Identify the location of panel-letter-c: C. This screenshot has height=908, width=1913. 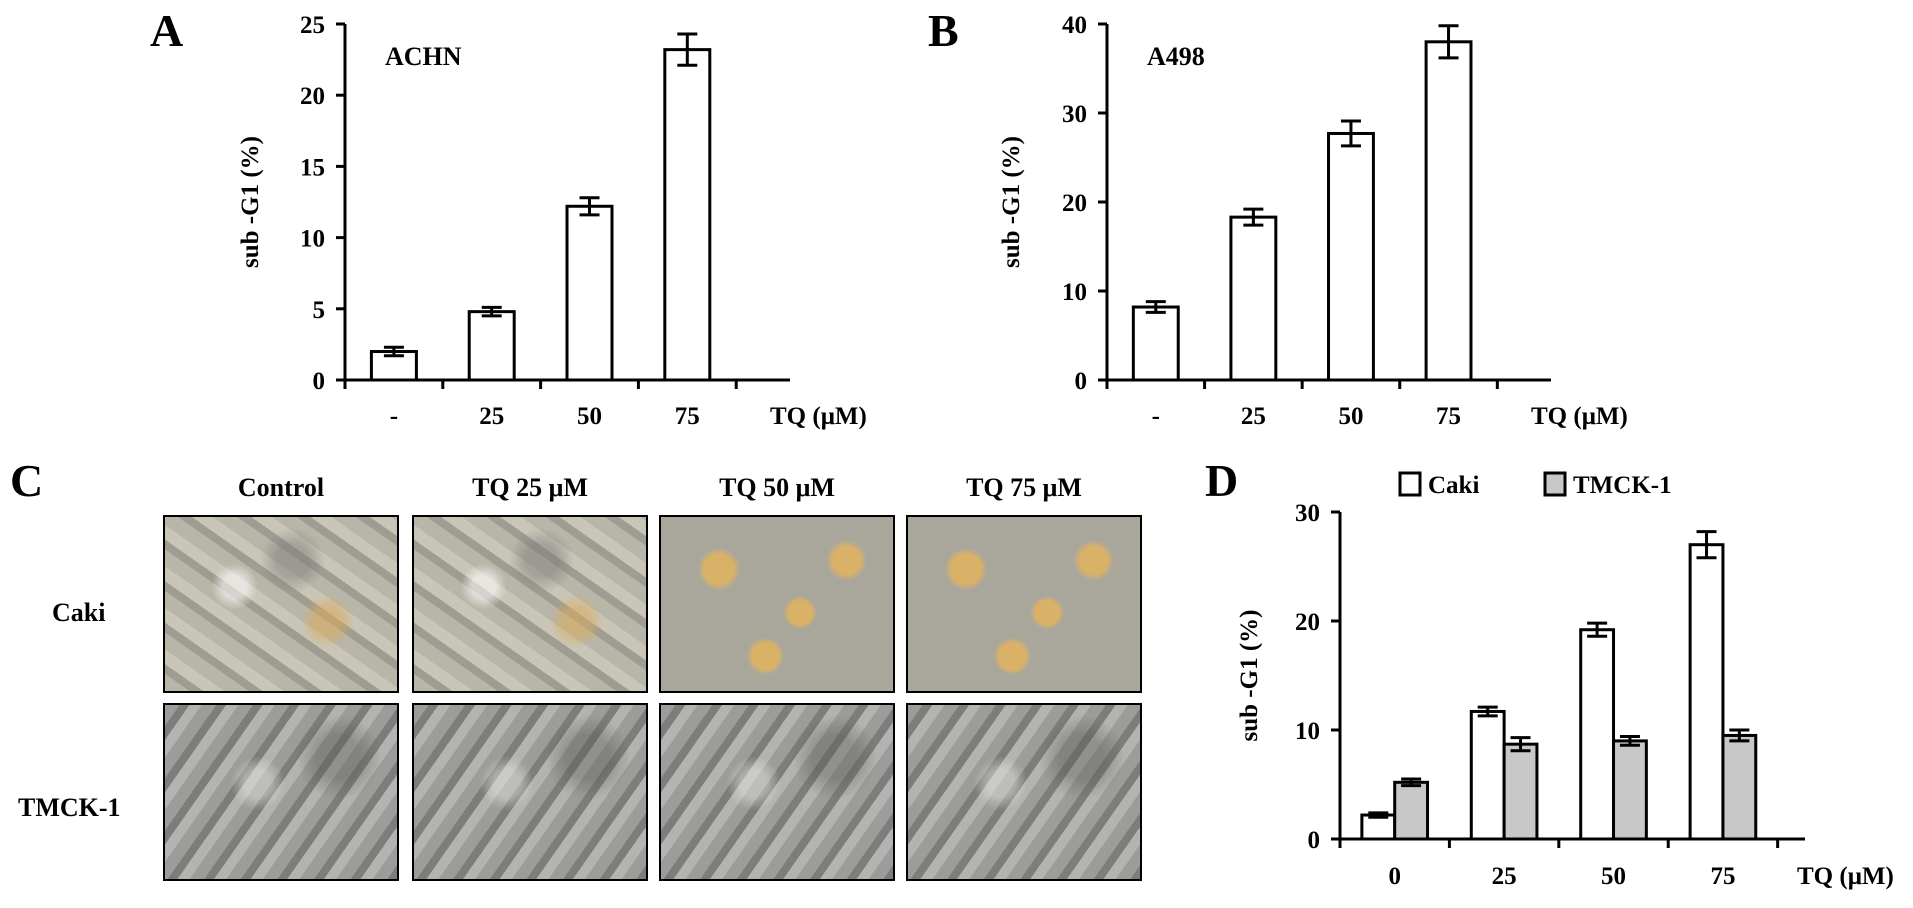
(27, 480).